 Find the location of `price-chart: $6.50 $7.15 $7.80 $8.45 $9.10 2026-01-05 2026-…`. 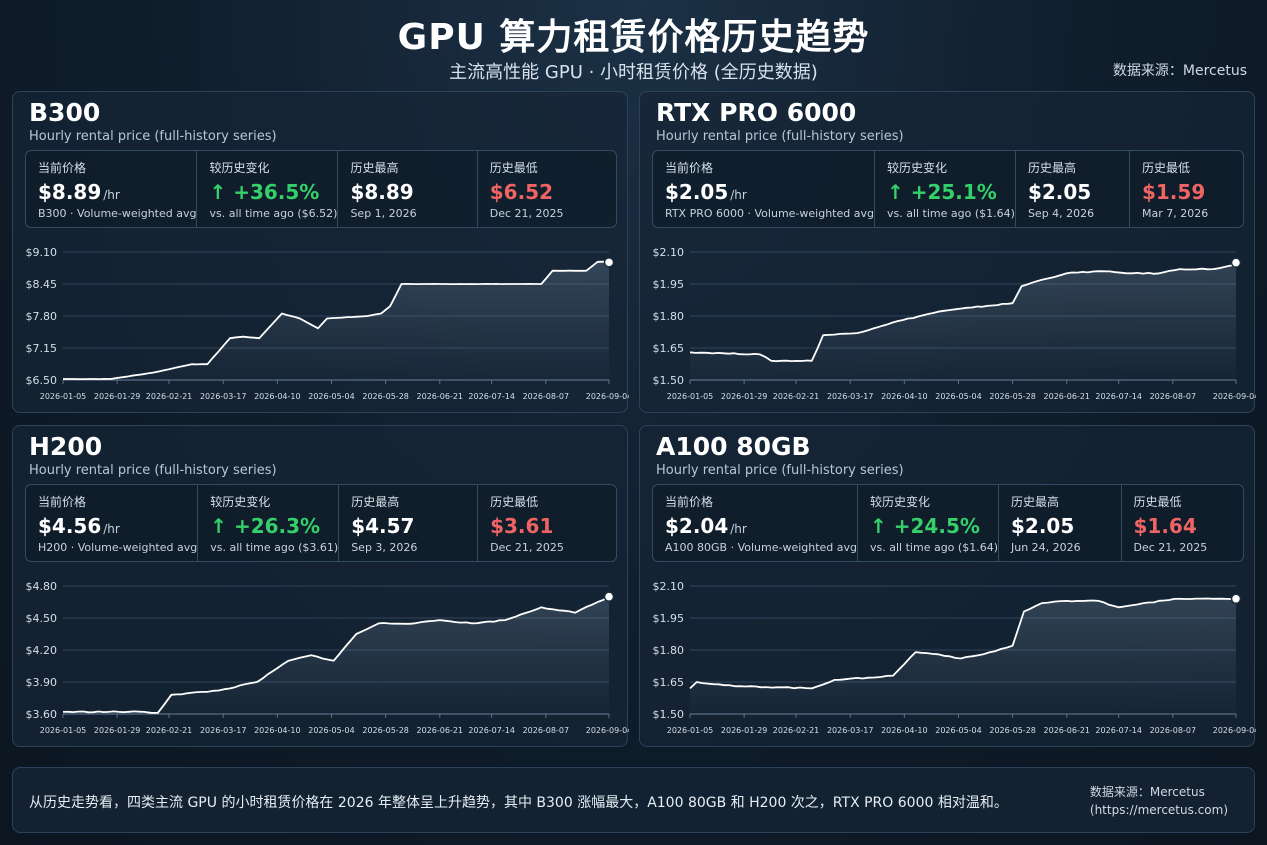

price-chart: $6.50 $7.15 $7.80 $8.45 $9.10 2026-01-05 2026-… is located at coordinates (328, 323).